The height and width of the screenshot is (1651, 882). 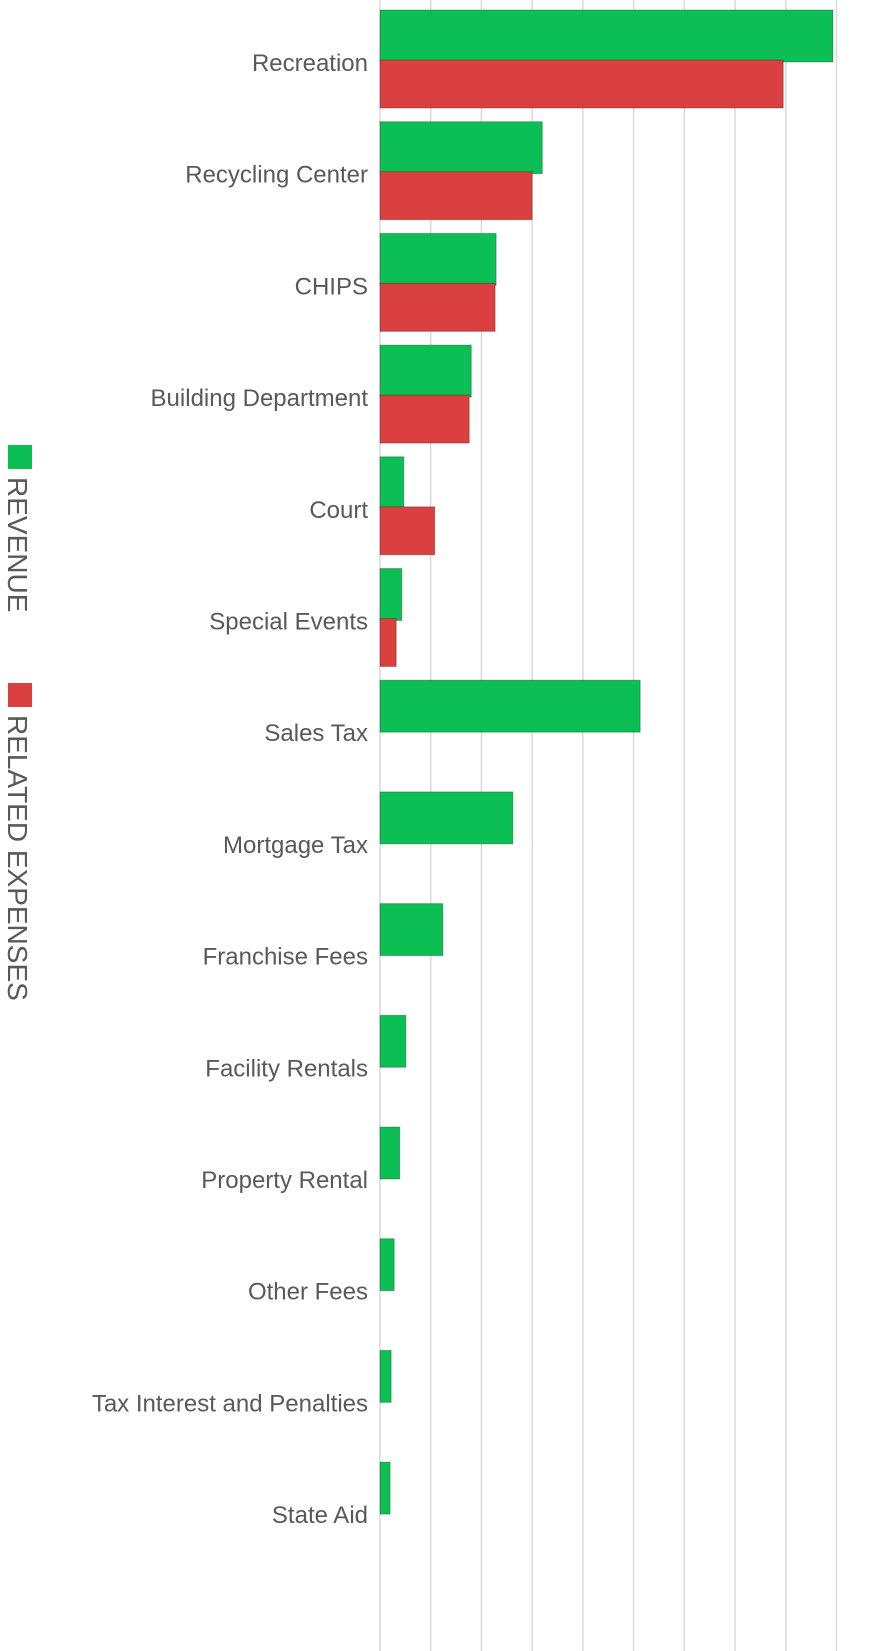 I want to click on category-label: Special Events, so click(x=288, y=622).